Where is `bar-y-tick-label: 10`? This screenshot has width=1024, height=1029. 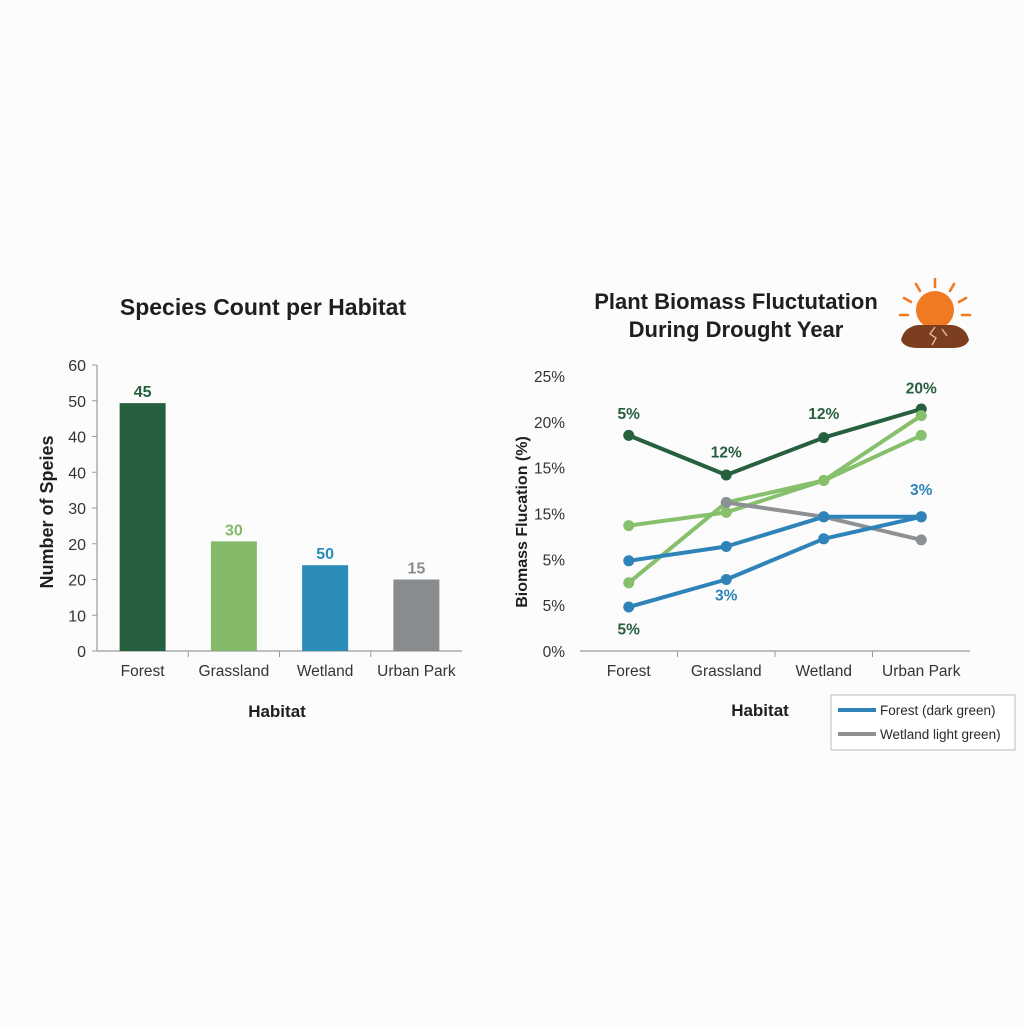 bar-y-tick-label: 10 is located at coordinates (77, 616).